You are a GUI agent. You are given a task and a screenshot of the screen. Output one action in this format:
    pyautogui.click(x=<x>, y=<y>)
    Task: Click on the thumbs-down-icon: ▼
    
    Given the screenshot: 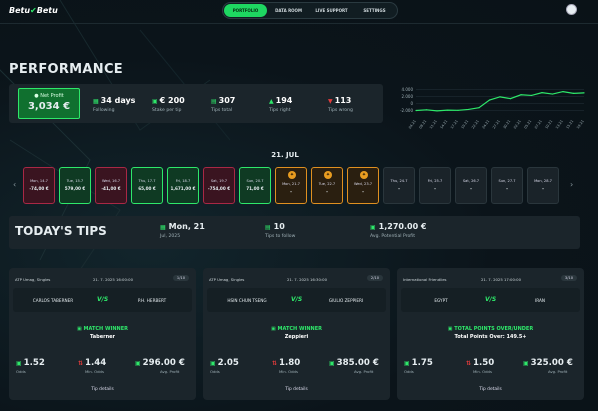 What is the action you would take?
    pyautogui.click(x=330, y=101)
    